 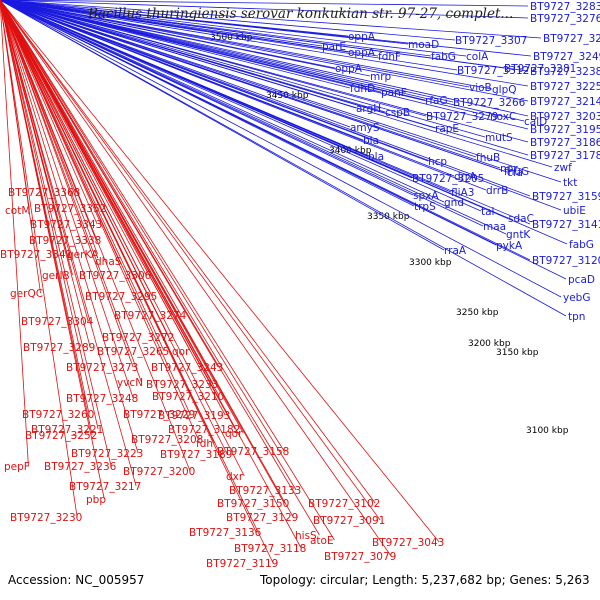 I want to click on gene-label: yebG, so click(x=576, y=298).